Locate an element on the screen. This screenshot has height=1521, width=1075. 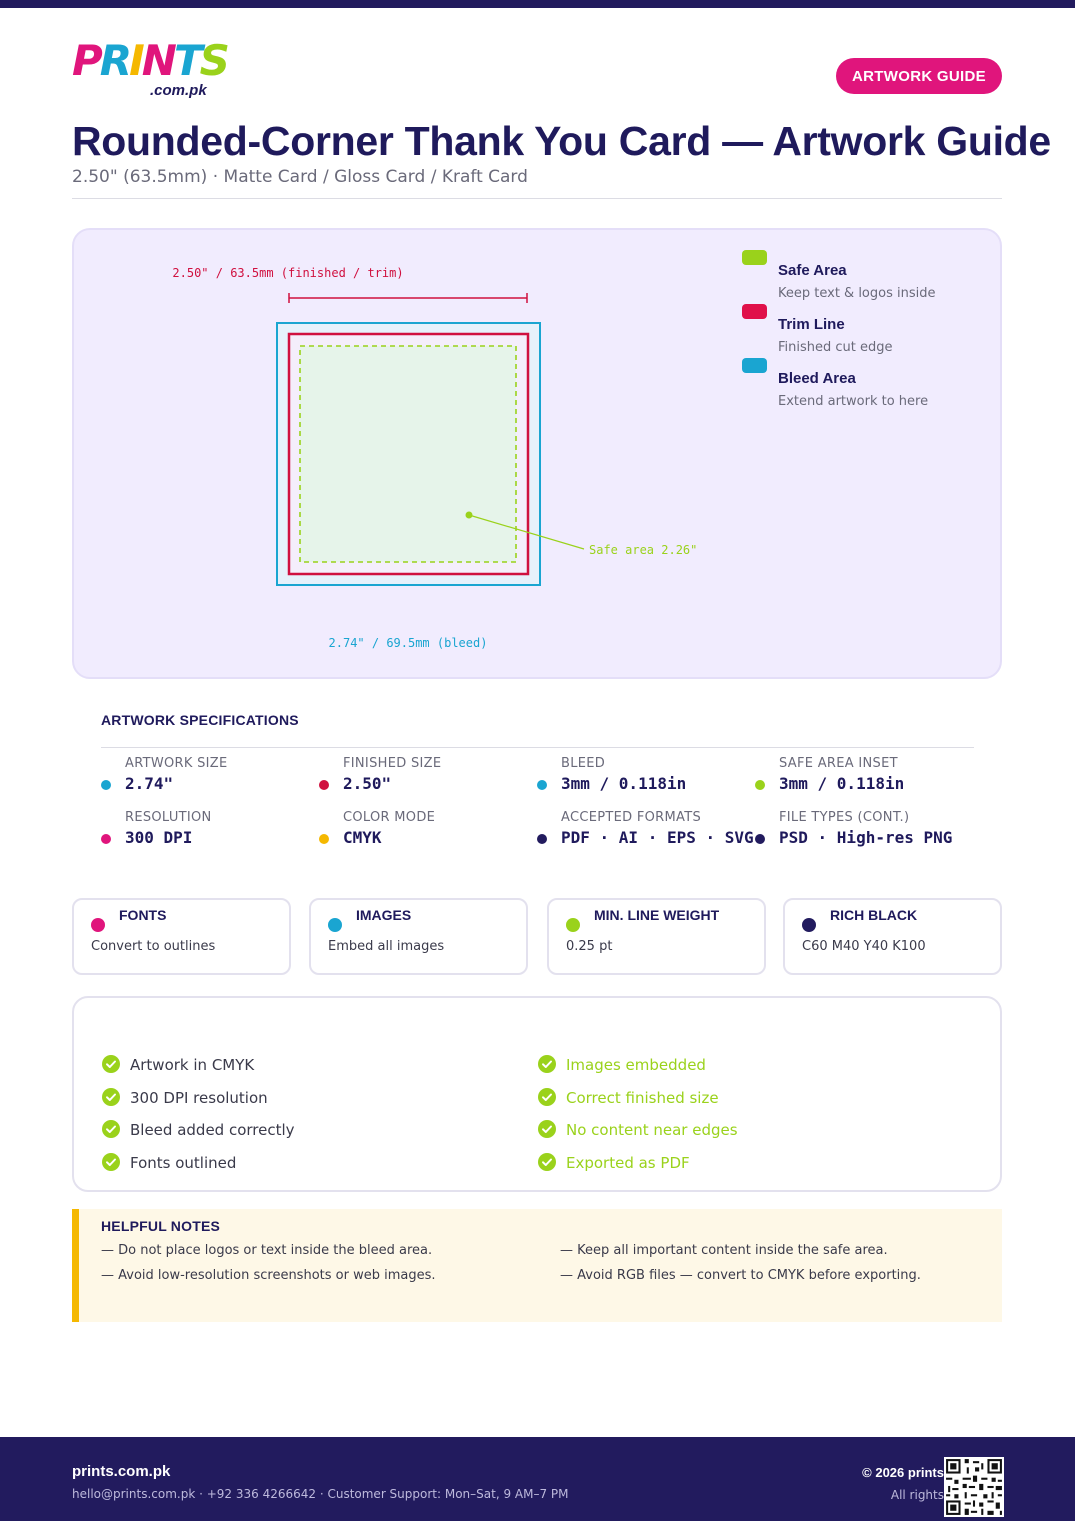
checklist-label: No content near edges is located at coordinates (652, 1130).